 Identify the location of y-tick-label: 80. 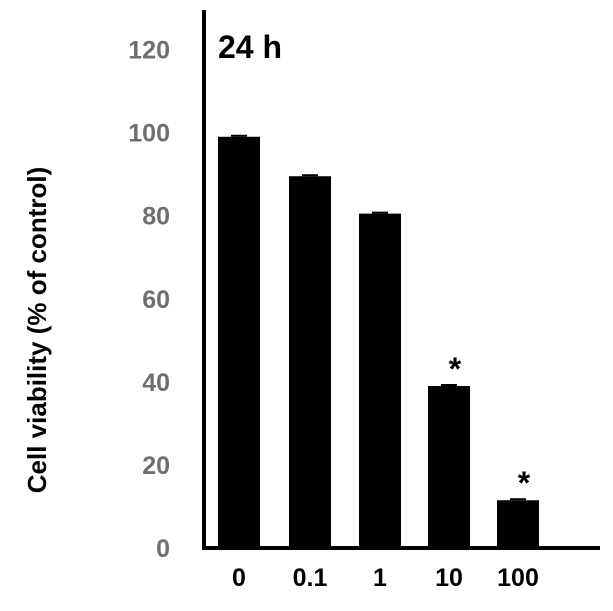
(156, 217).